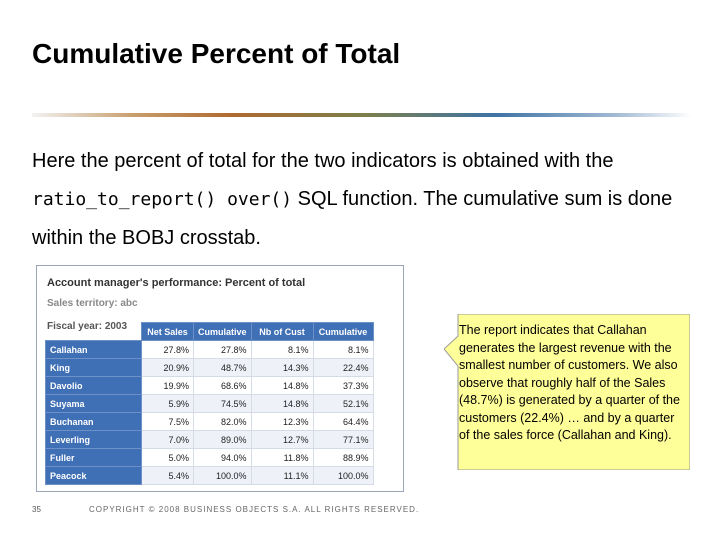 The image size is (720, 540). Describe the element at coordinates (162, 199) in the screenshot. I see `sql-function-code: ratio_to_report() over()` at that location.